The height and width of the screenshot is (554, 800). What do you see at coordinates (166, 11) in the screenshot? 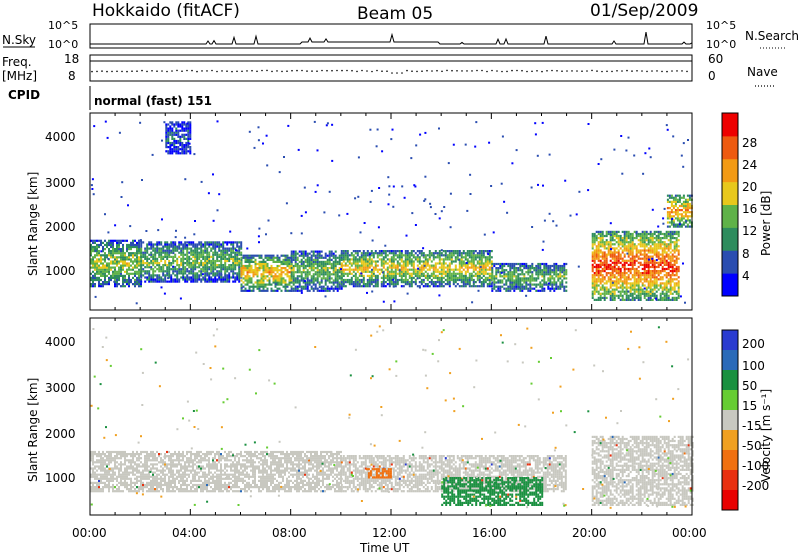
I see `station-title: Hokkaido (fitACF)` at bounding box center [166, 11].